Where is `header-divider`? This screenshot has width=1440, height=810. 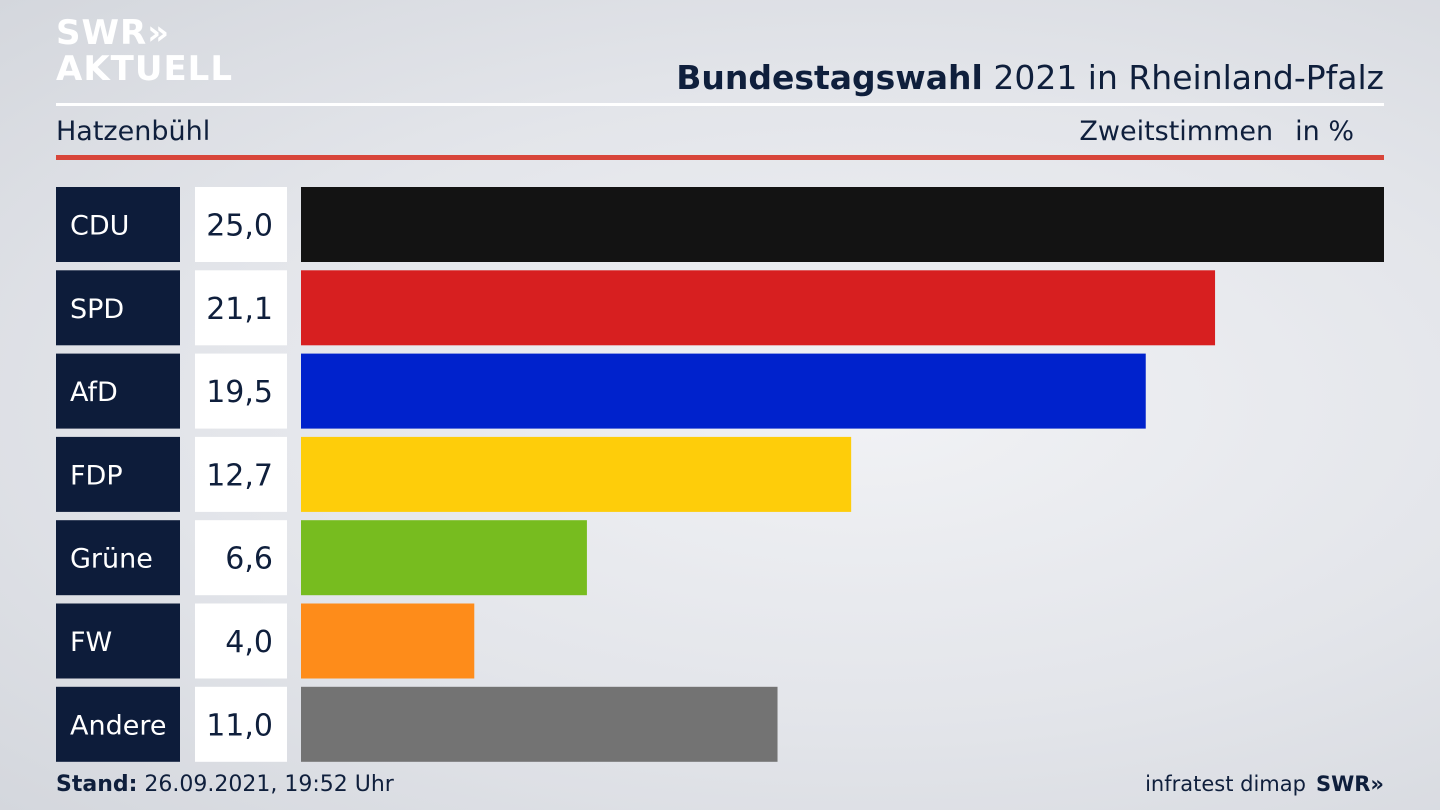
header-divider is located at coordinates (720, 104).